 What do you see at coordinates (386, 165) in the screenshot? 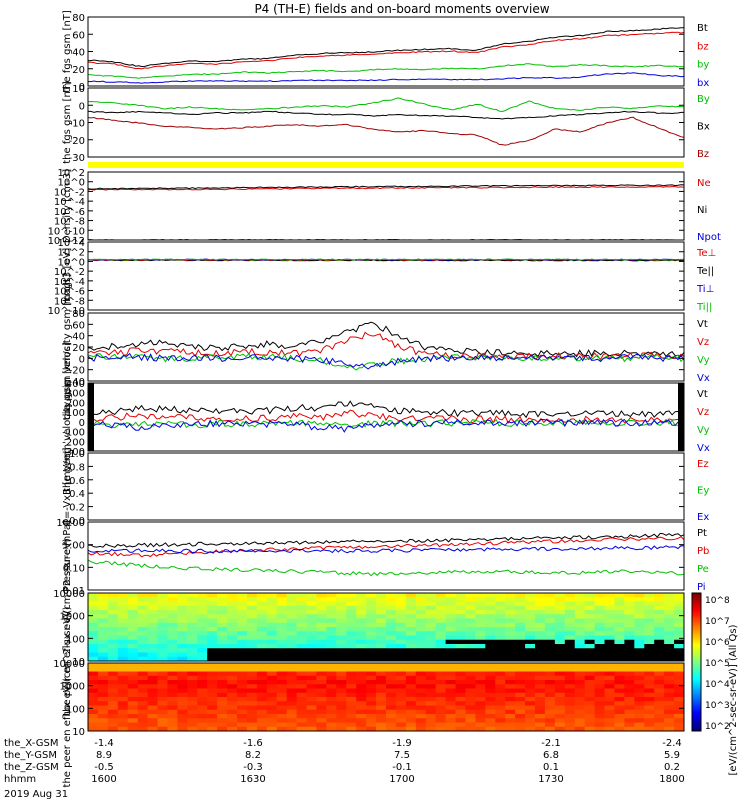
I see `status-bar` at bounding box center [386, 165].